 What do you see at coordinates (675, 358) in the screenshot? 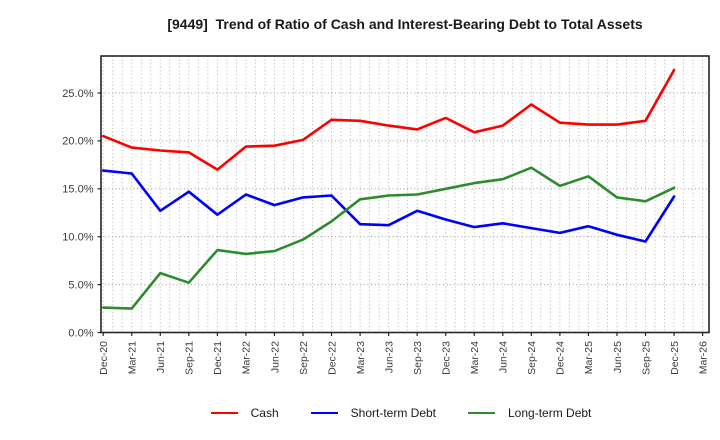
I see `x-tick-label: Dec-25` at bounding box center [675, 358].